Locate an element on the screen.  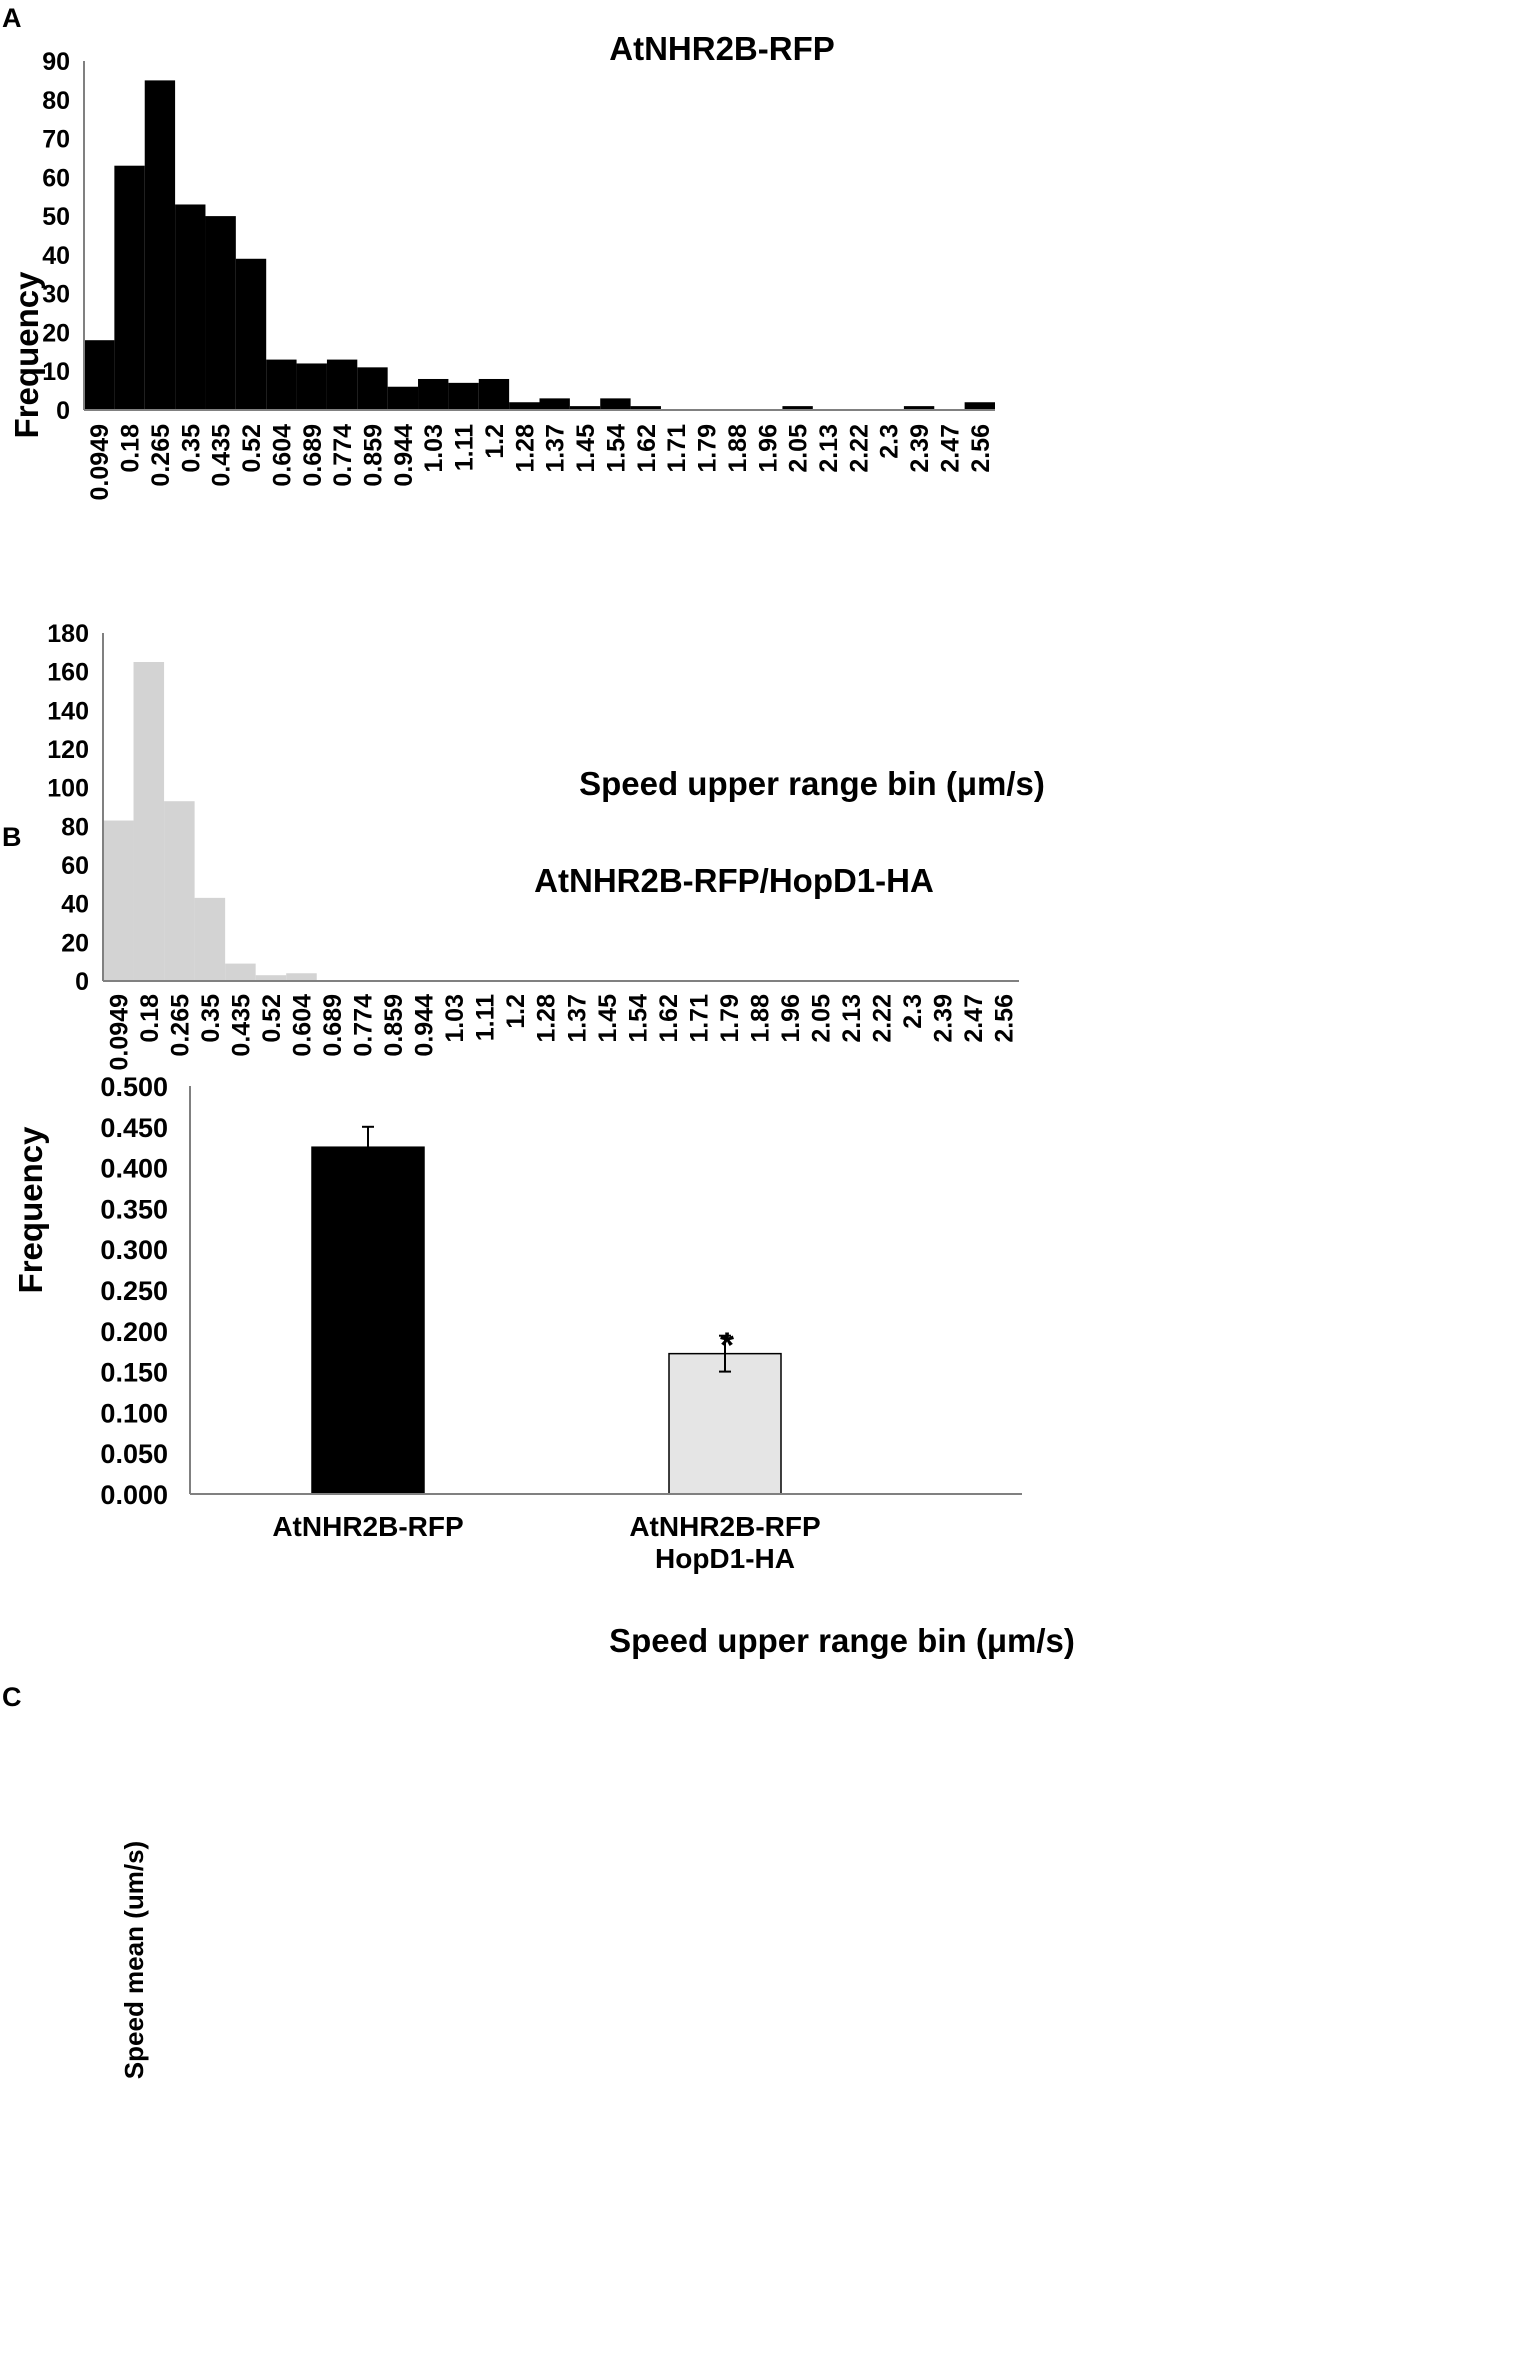
panel-b-xtick-label: 1.88 is located at coordinates (760, 1018).